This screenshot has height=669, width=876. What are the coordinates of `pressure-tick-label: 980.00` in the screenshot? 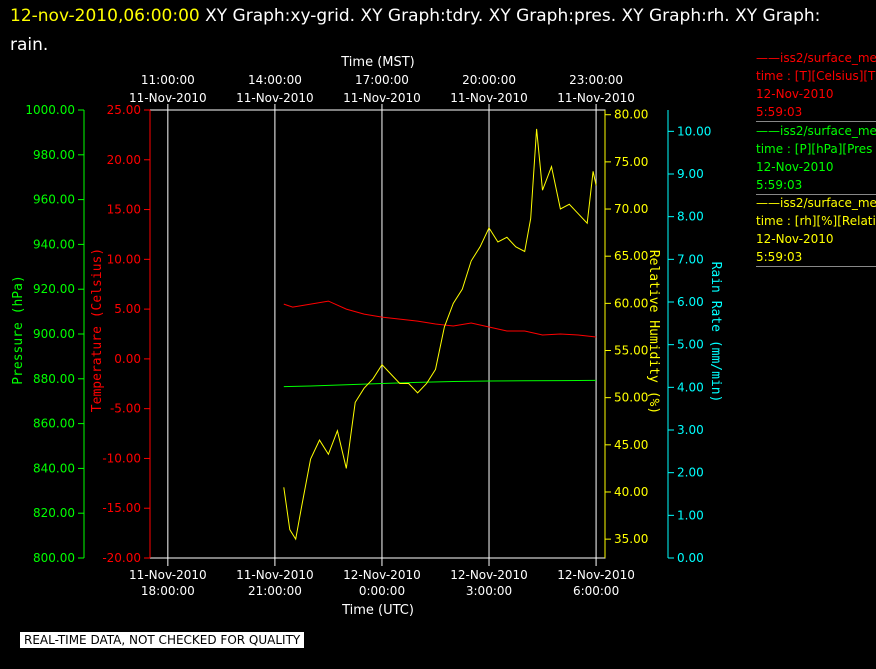 It's located at (54, 155).